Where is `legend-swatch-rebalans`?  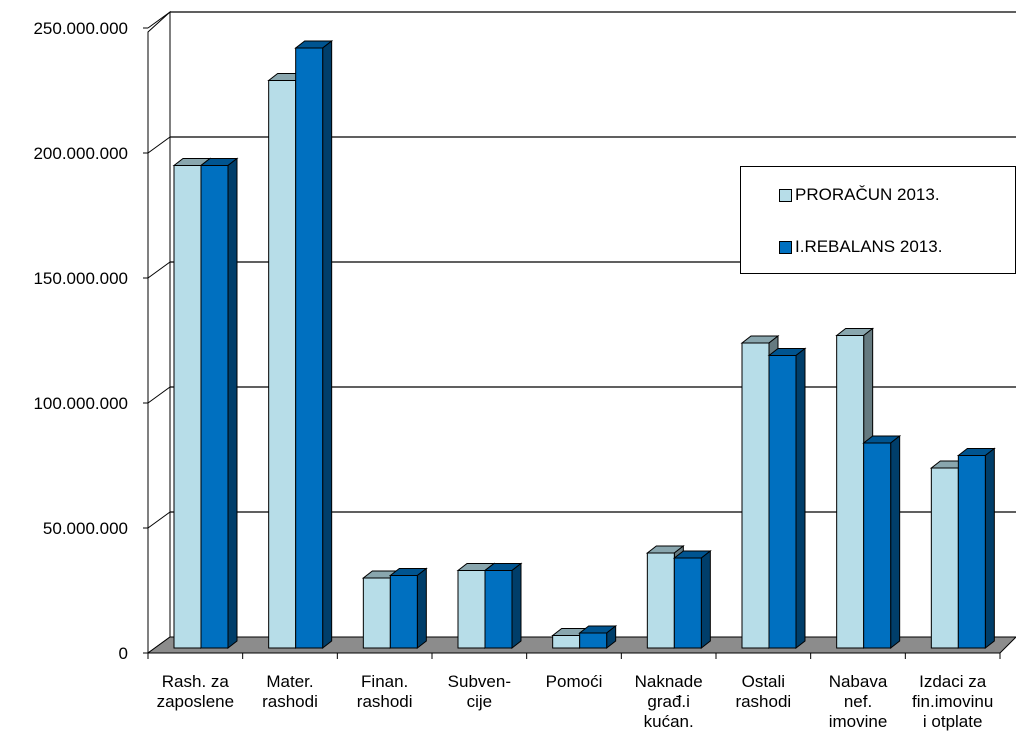 legend-swatch-rebalans is located at coordinates (785, 247).